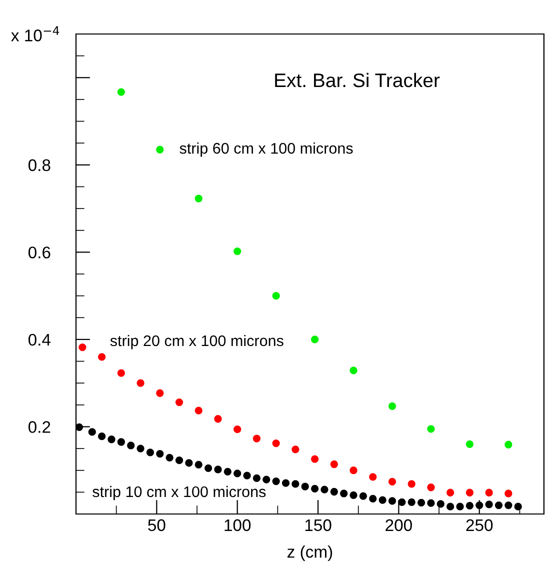 This screenshot has height=568, width=545. What do you see at coordinates (39, 165) in the screenshot?
I see `y-tick-label: 0.8` at bounding box center [39, 165].